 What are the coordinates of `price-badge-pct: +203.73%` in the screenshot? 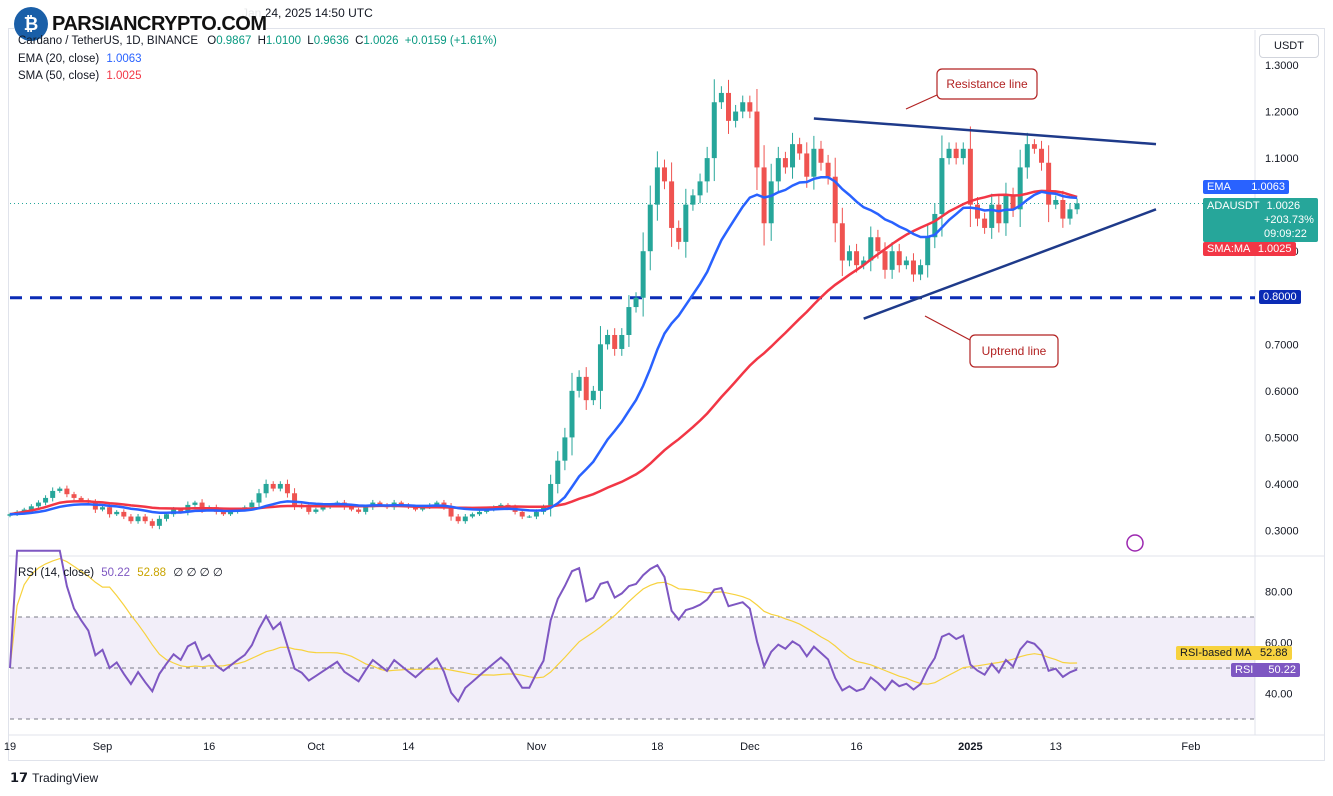 It's located at (1289, 220).